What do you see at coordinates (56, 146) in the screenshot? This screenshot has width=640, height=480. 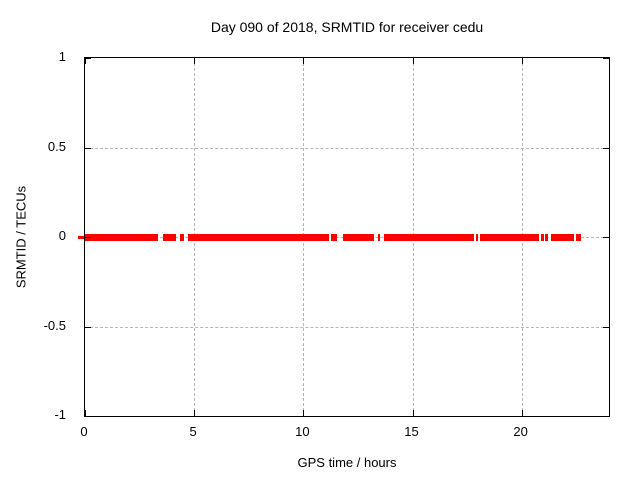 I see `y-tick-label: 0.5` at bounding box center [56, 146].